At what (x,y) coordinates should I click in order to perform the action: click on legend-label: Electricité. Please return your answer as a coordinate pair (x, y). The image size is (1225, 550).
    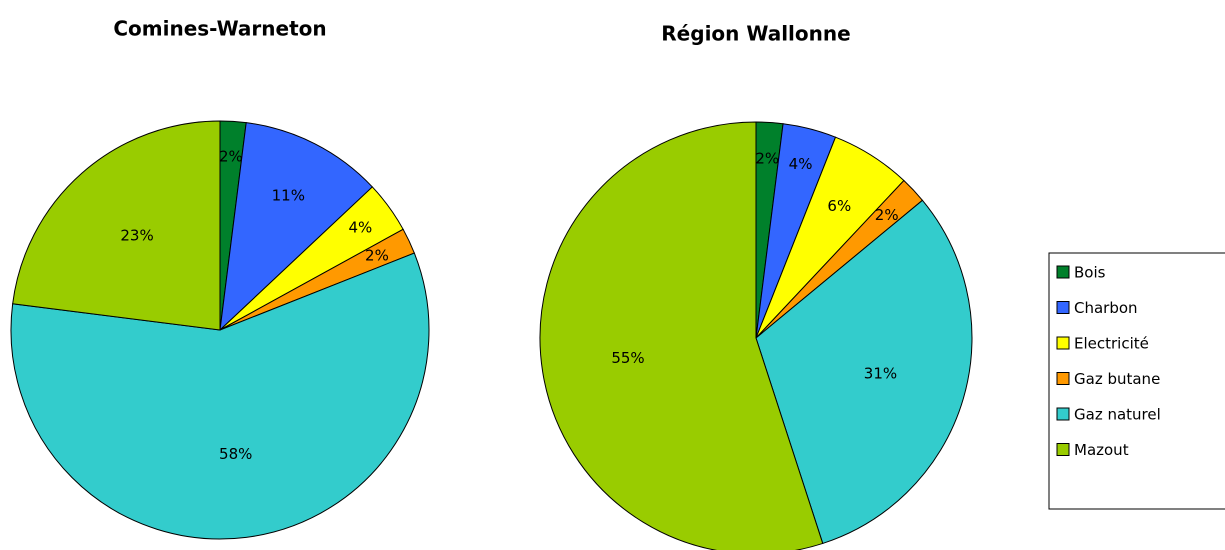
    Looking at the image, I should click on (1111, 344).